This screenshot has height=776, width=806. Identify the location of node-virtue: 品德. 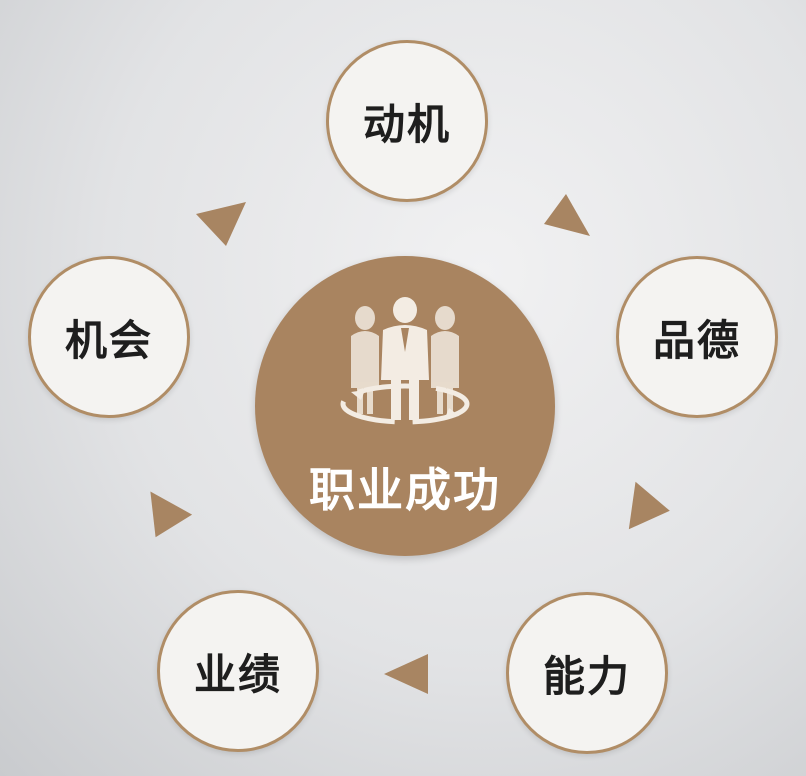
(697, 337).